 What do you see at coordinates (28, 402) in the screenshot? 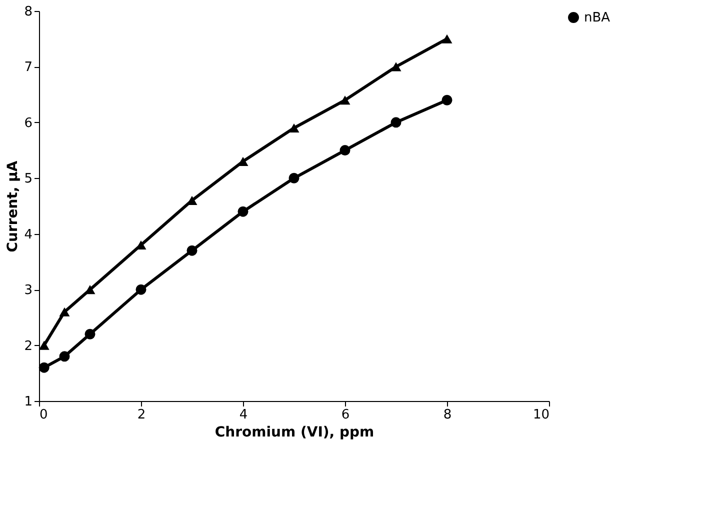
I see `y-tick-label: 1` at bounding box center [28, 402].